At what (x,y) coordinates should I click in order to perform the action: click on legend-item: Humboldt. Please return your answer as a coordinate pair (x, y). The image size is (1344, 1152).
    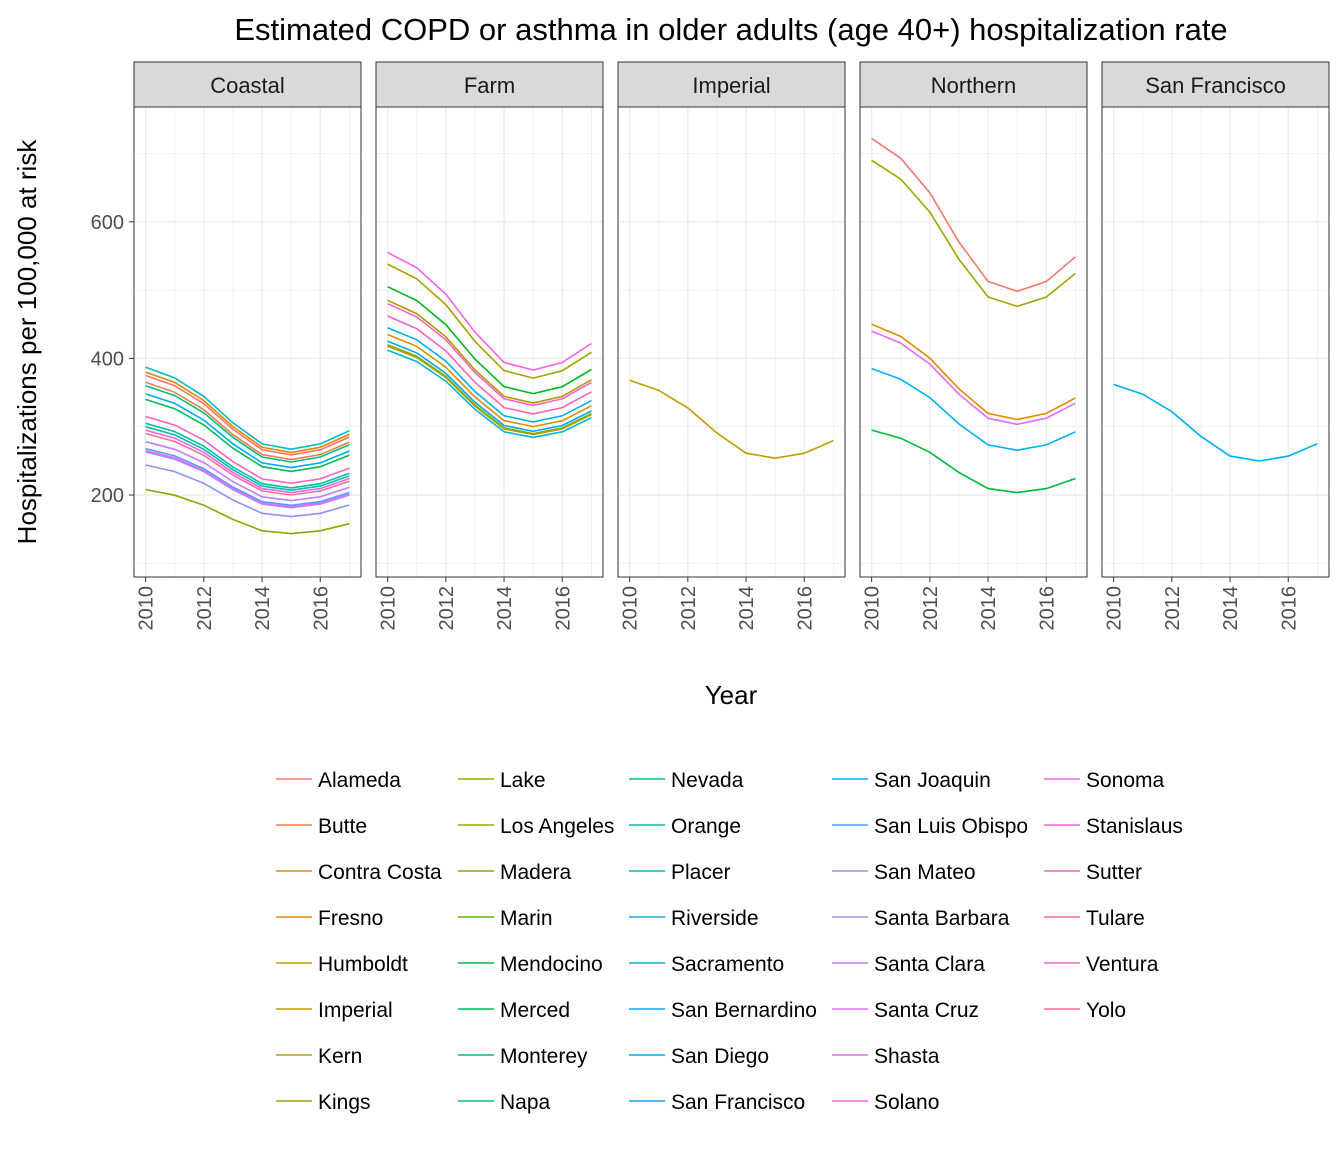
    Looking at the image, I should click on (342, 964).